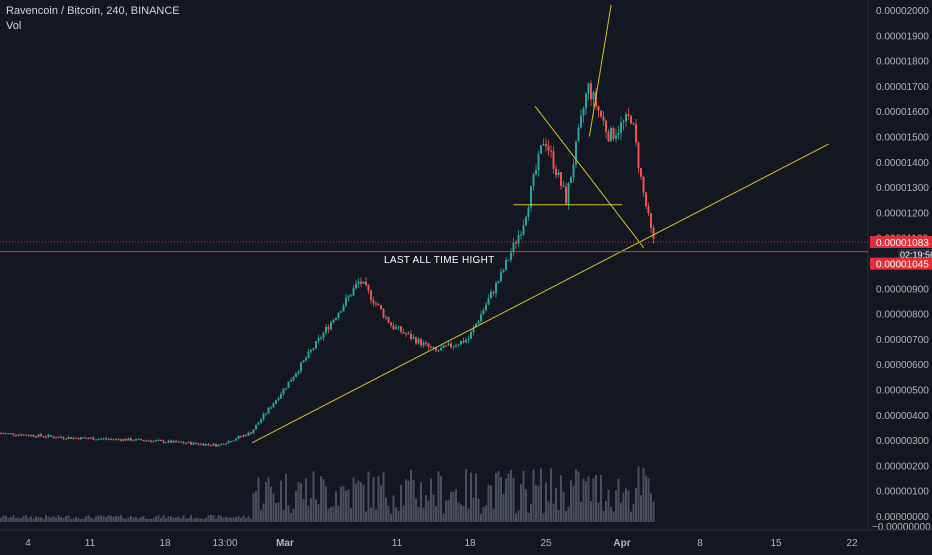 This screenshot has height=555, width=932. What do you see at coordinates (901, 242) in the screenshot?
I see `current-price-tag-bg` at bounding box center [901, 242].